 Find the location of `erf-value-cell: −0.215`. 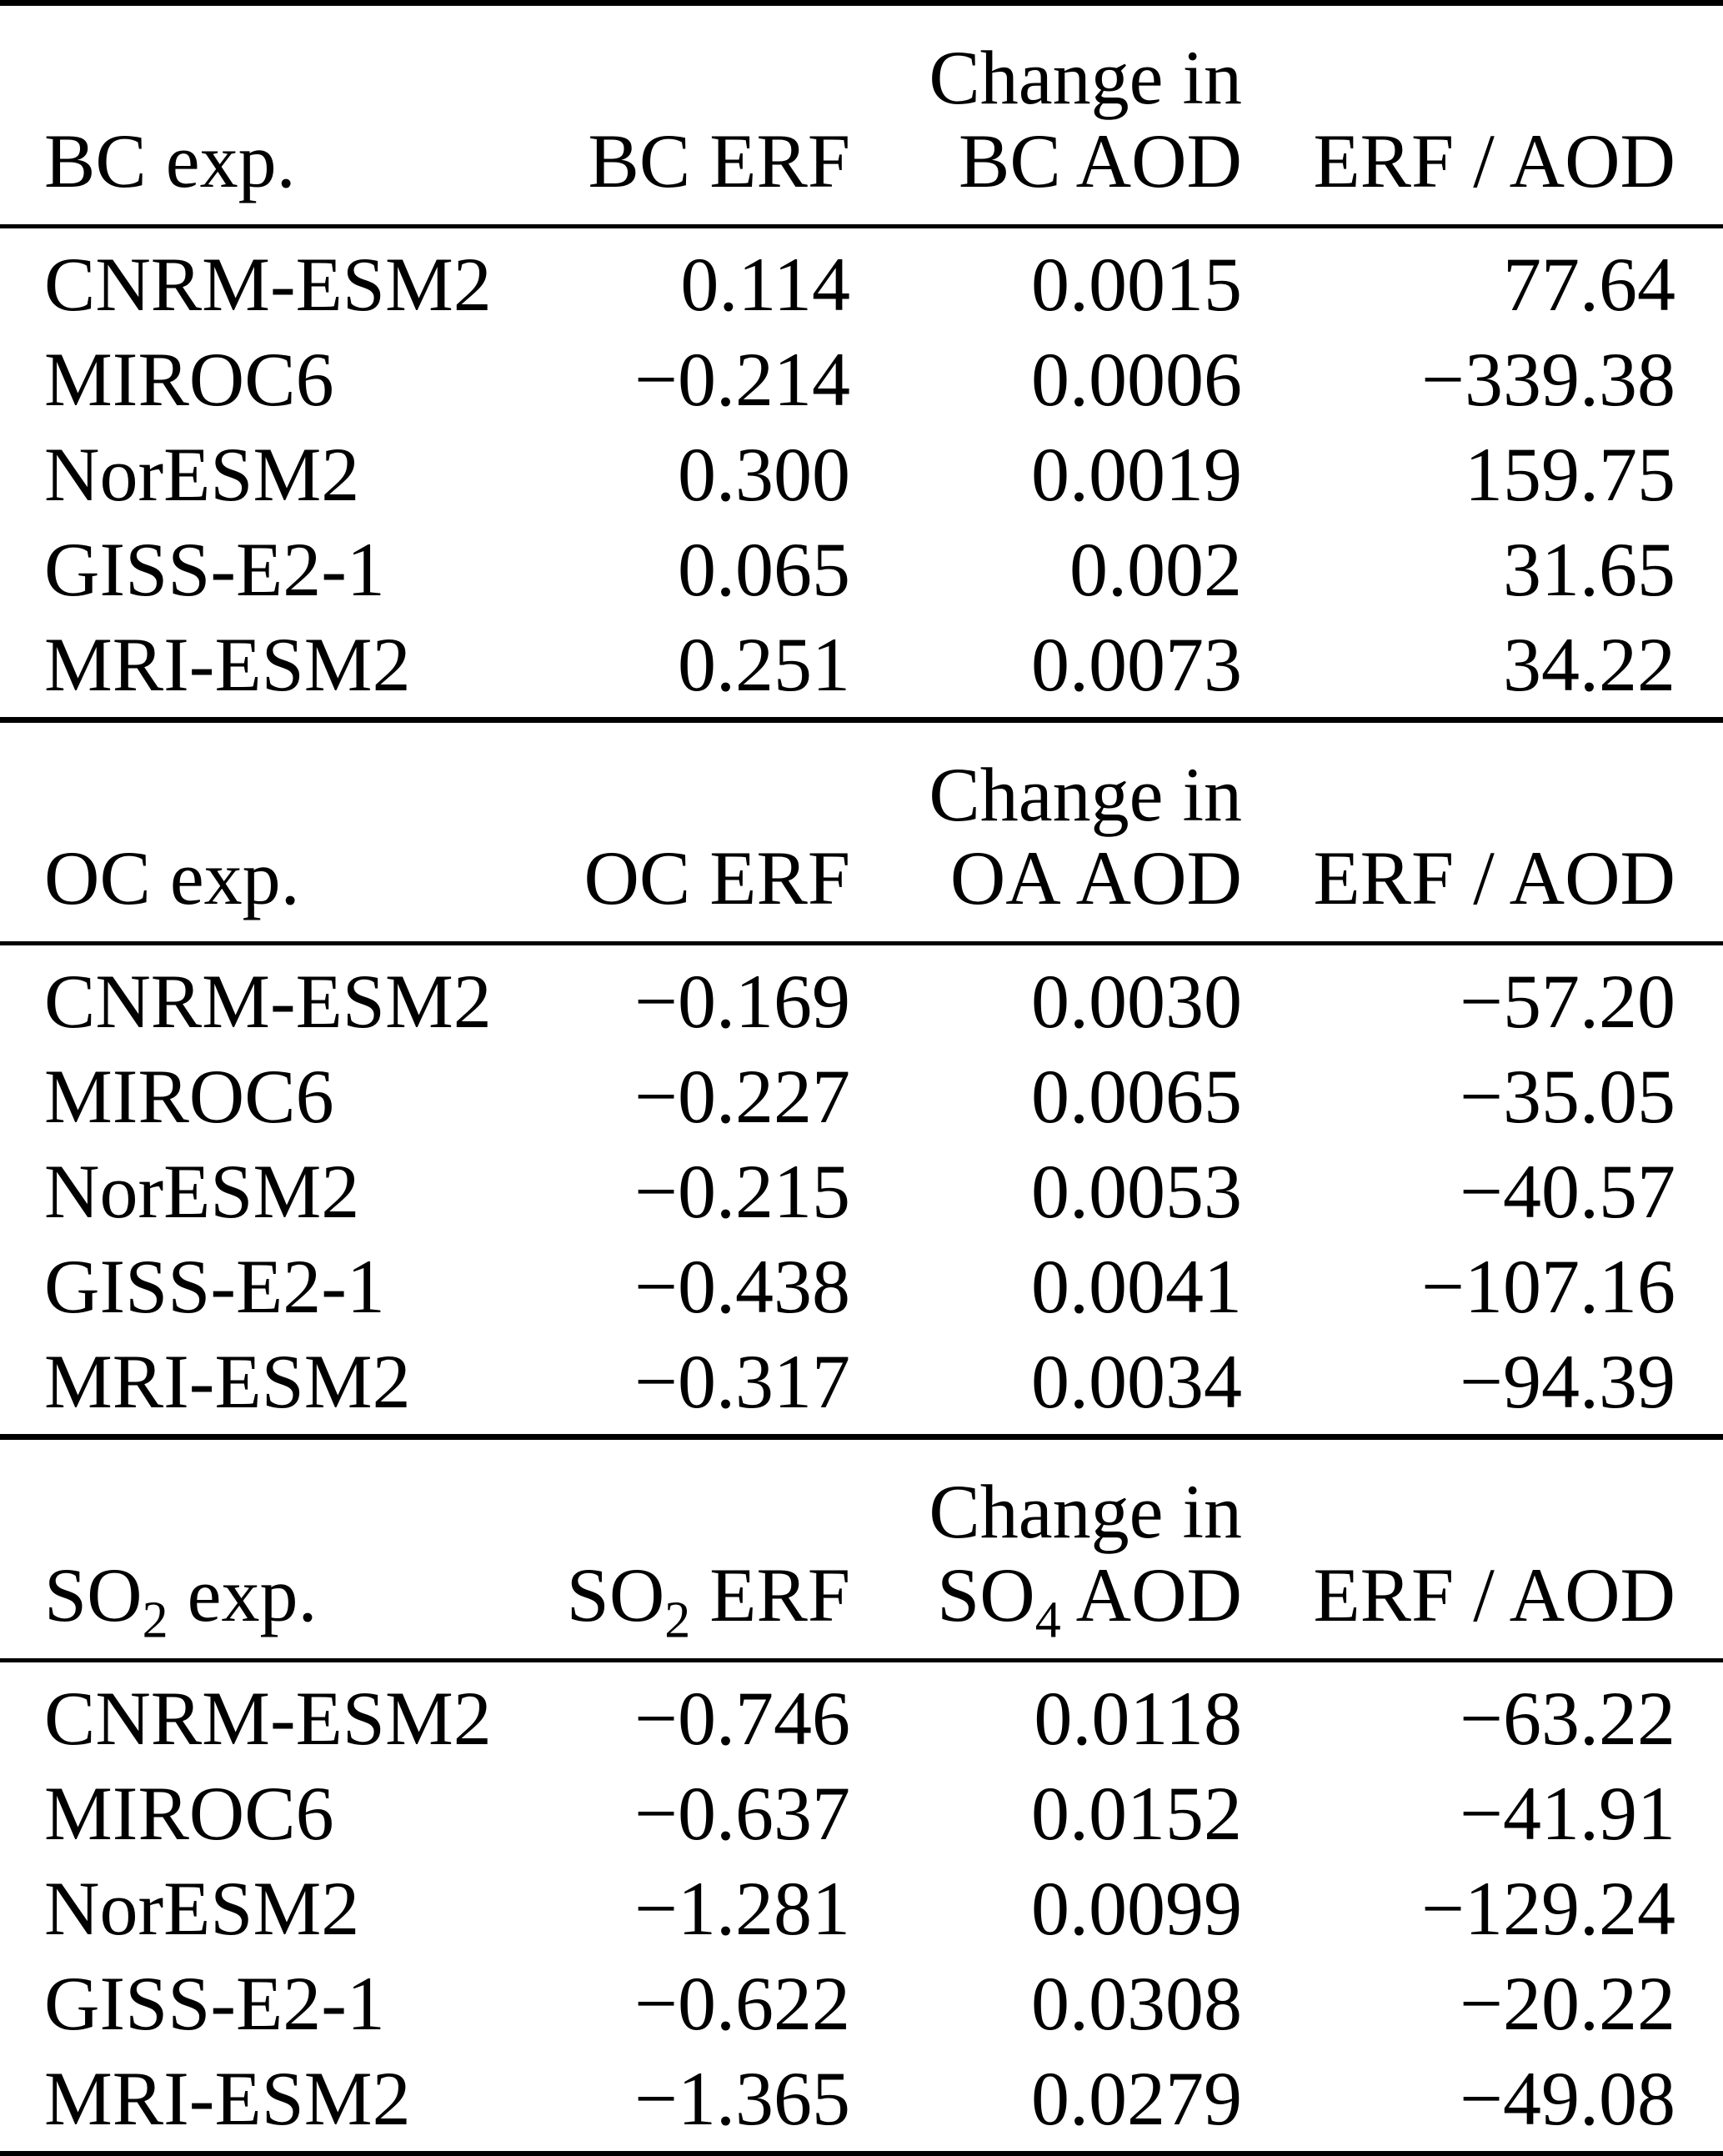

erf-value-cell: −0.215 is located at coordinates (742, 1191).